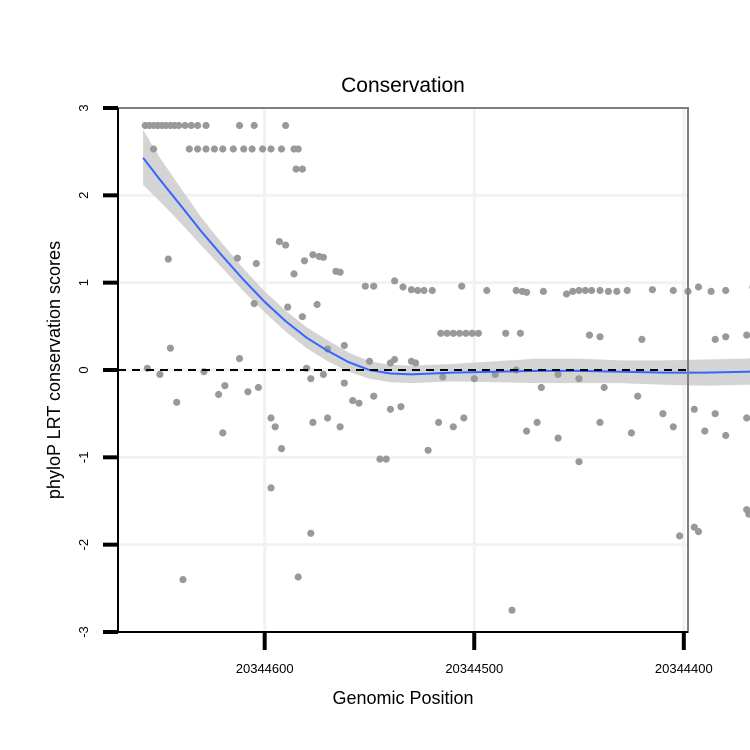  What do you see at coordinates (83, 369) in the screenshot?
I see `y-tick-label: 0` at bounding box center [83, 369].